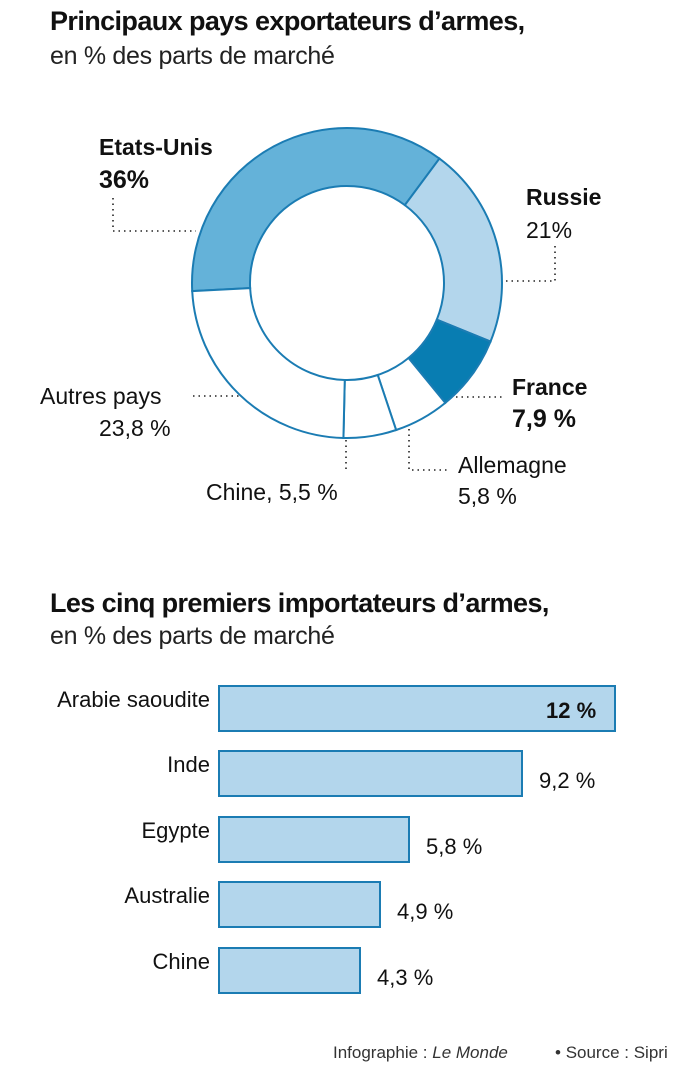 The image size is (700, 1076). Describe the element at coordinates (567, 780) in the screenshot. I see `bar-value: 9,2 %` at that location.